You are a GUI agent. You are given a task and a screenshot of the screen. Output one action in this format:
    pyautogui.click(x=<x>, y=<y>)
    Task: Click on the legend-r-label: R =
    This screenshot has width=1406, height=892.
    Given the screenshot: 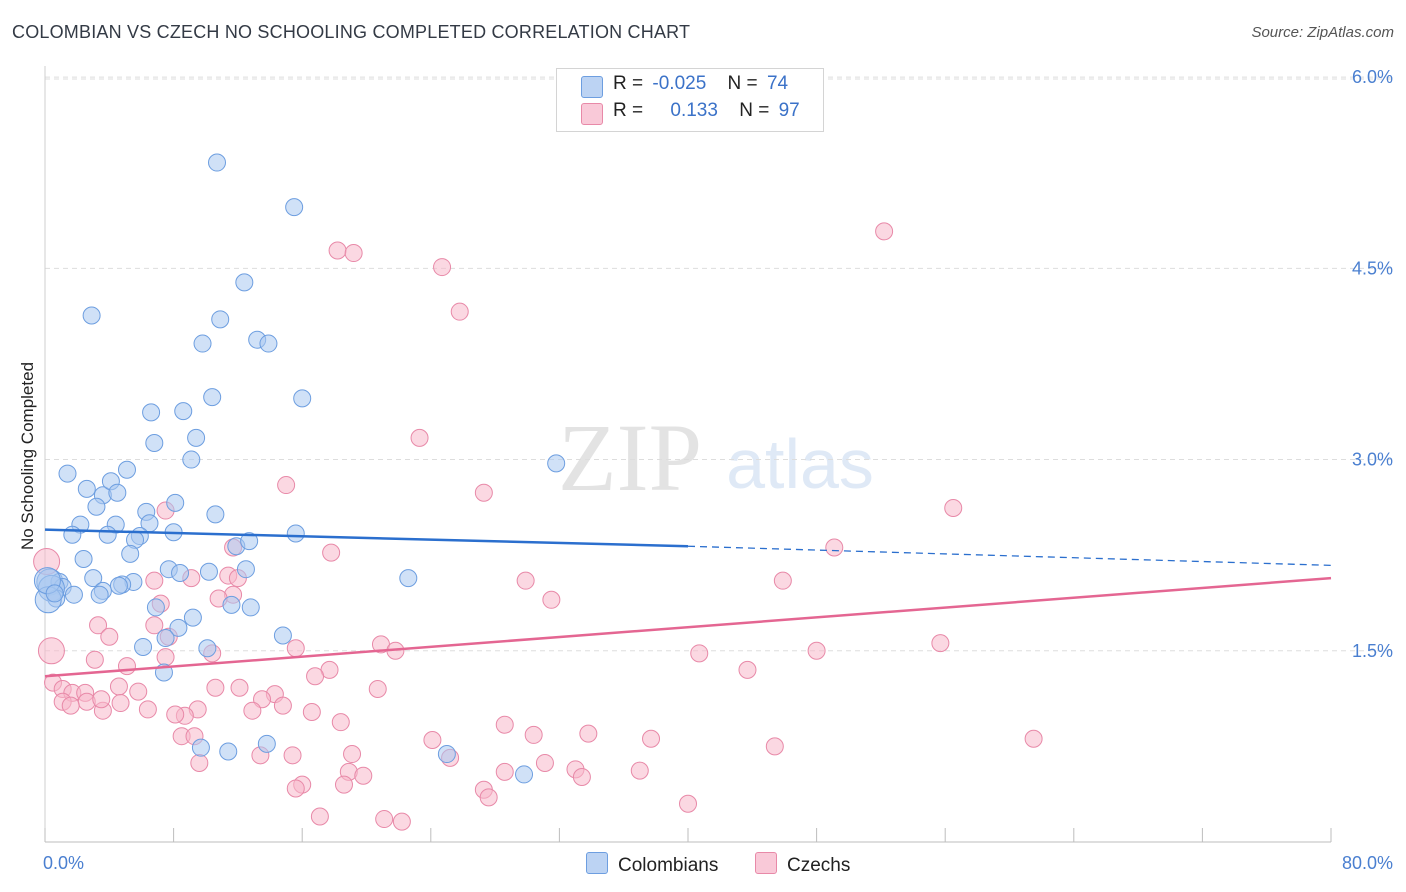 What is the action you would take?
    pyautogui.click(x=628, y=83)
    